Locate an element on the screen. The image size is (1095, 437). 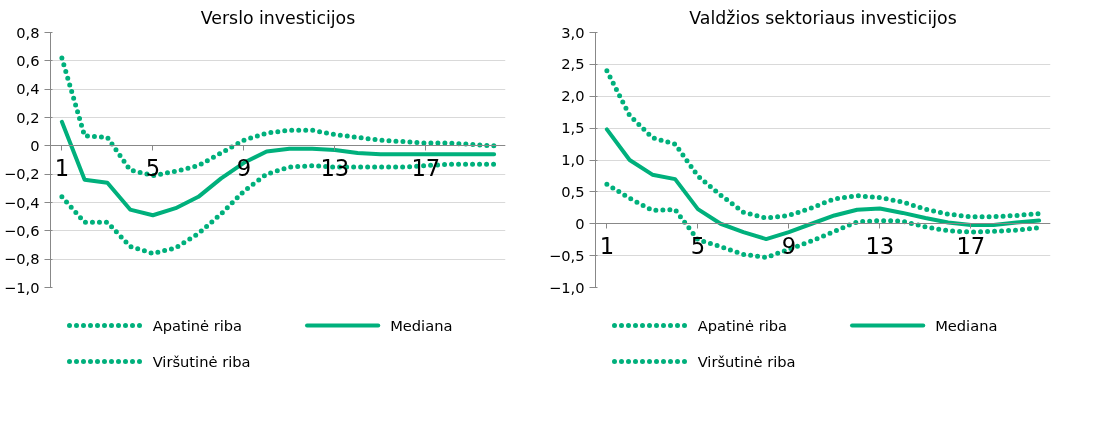
x-tick-label: 13 is located at coordinates (880, 245).